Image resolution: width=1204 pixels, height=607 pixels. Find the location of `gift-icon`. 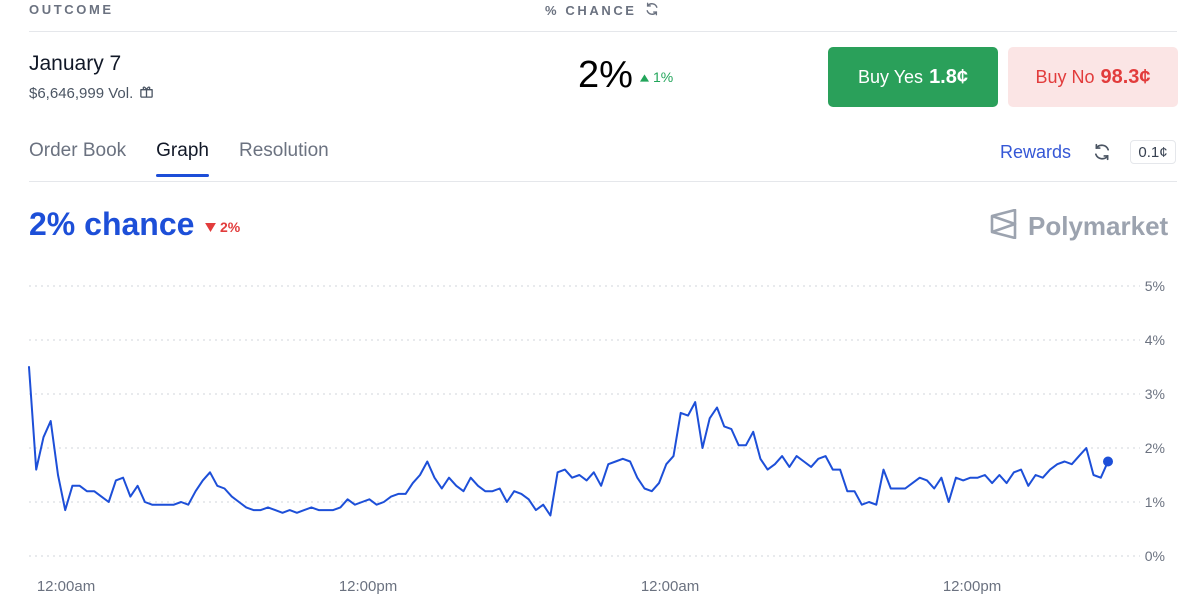

gift-icon is located at coordinates (146, 93).